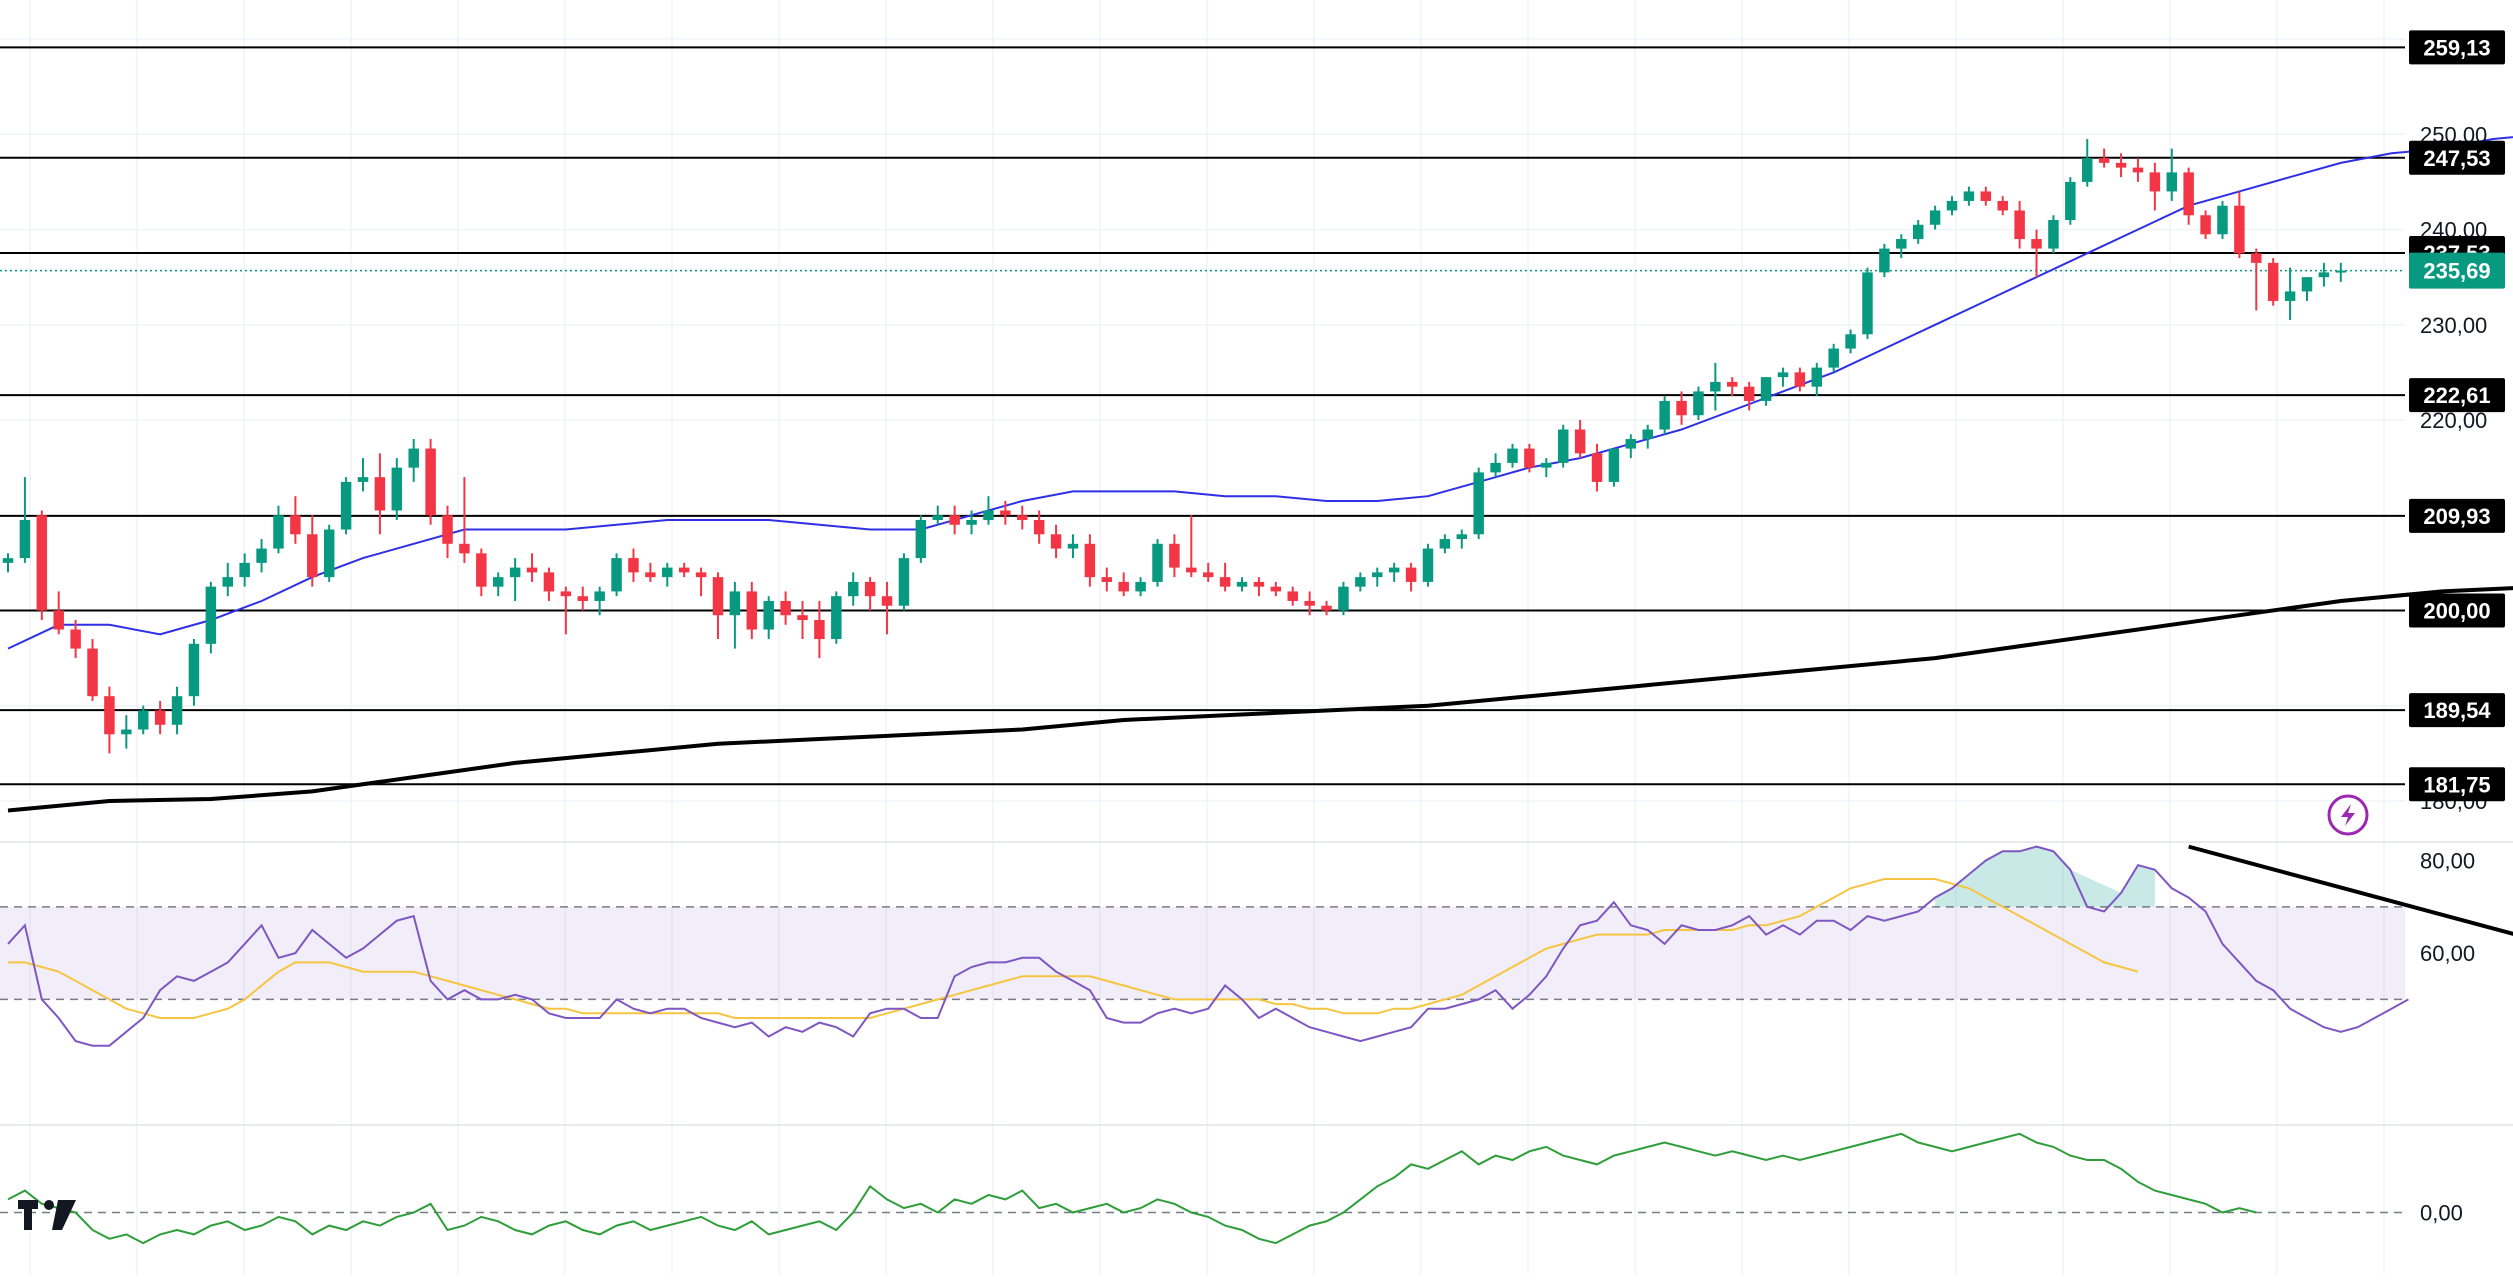 This screenshot has width=2513, height=1280. I want to click on last-price-label: 235,69, so click(2457, 270).